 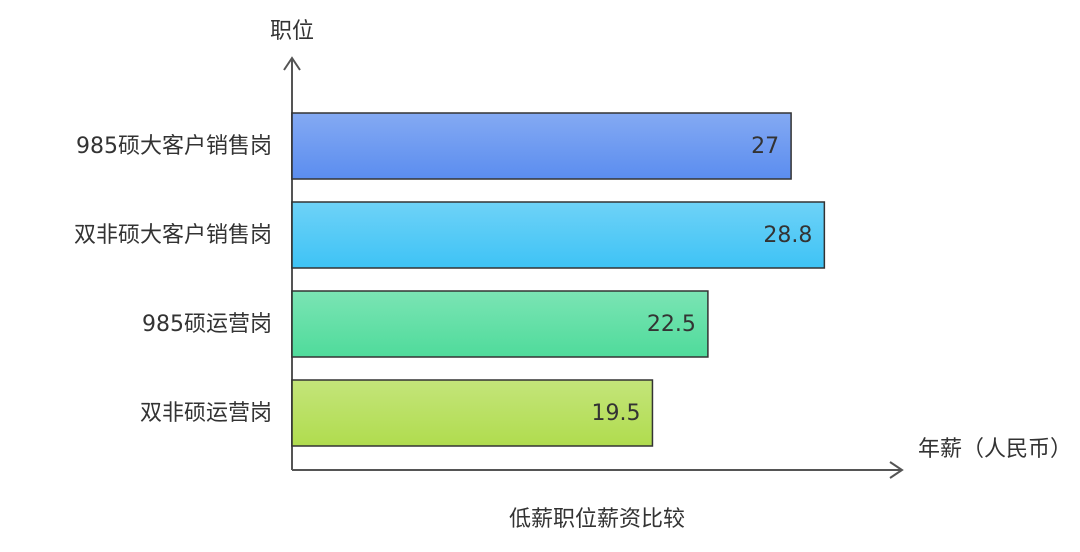 What do you see at coordinates (615, 413) in the screenshot?
I see `value-label: 19.5` at bounding box center [615, 413].